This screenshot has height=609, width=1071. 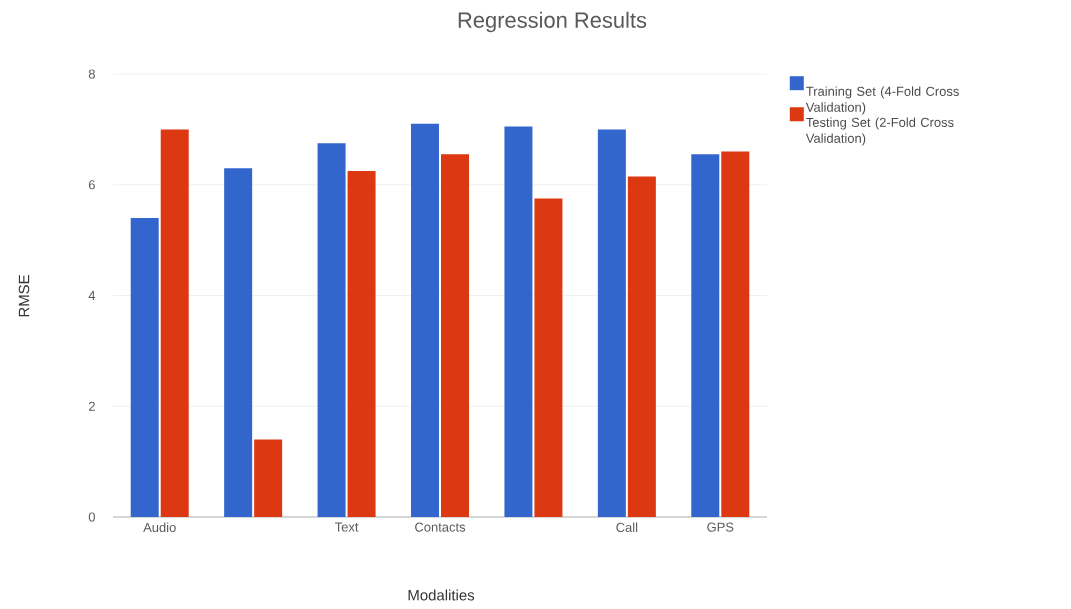 I want to click on legend-label: Training Set (4-Fold Cross Validation), so click(x=882, y=100).